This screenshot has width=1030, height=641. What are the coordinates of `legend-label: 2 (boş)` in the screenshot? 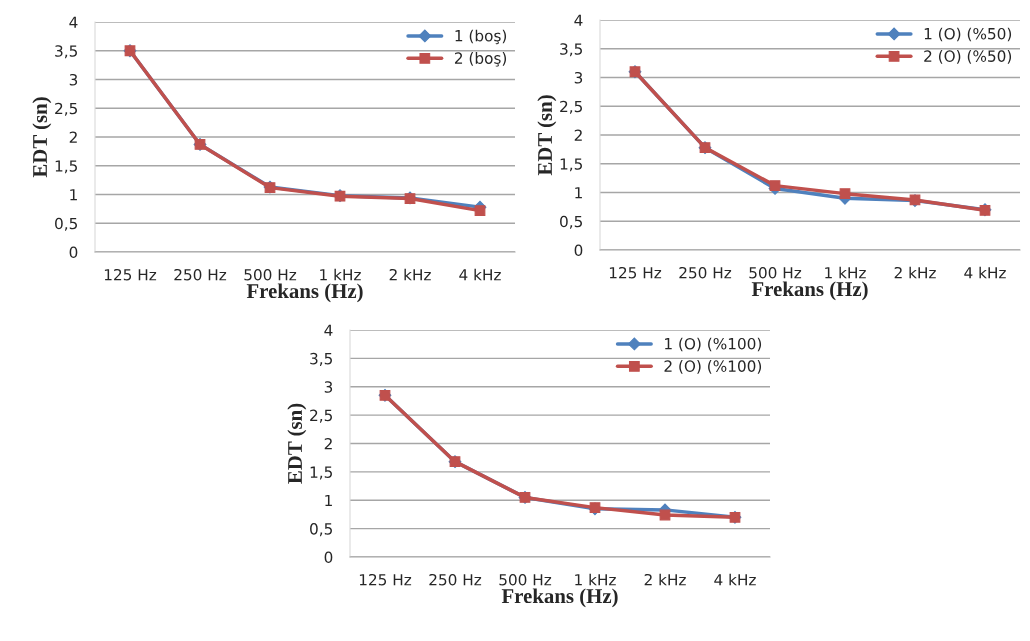 It's located at (480, 59).